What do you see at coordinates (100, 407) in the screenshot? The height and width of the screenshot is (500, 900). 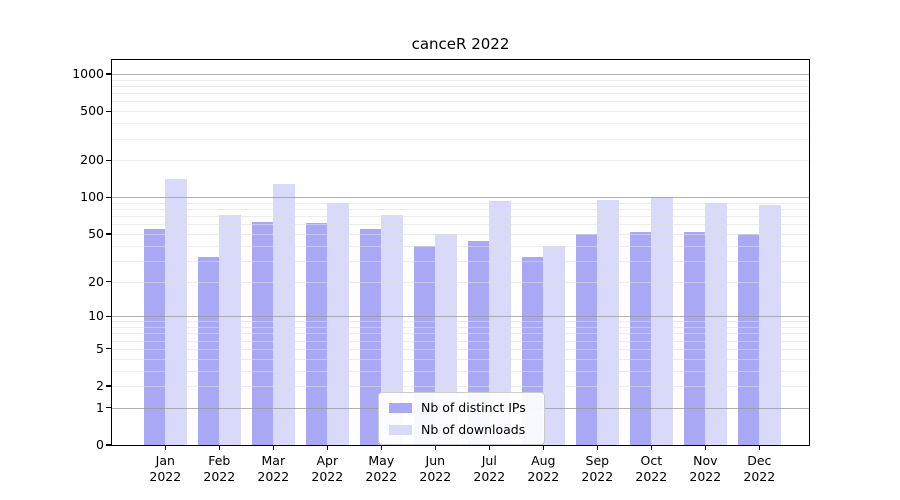 I see `y-tick-label: 1` at bounding box center [100, 407].